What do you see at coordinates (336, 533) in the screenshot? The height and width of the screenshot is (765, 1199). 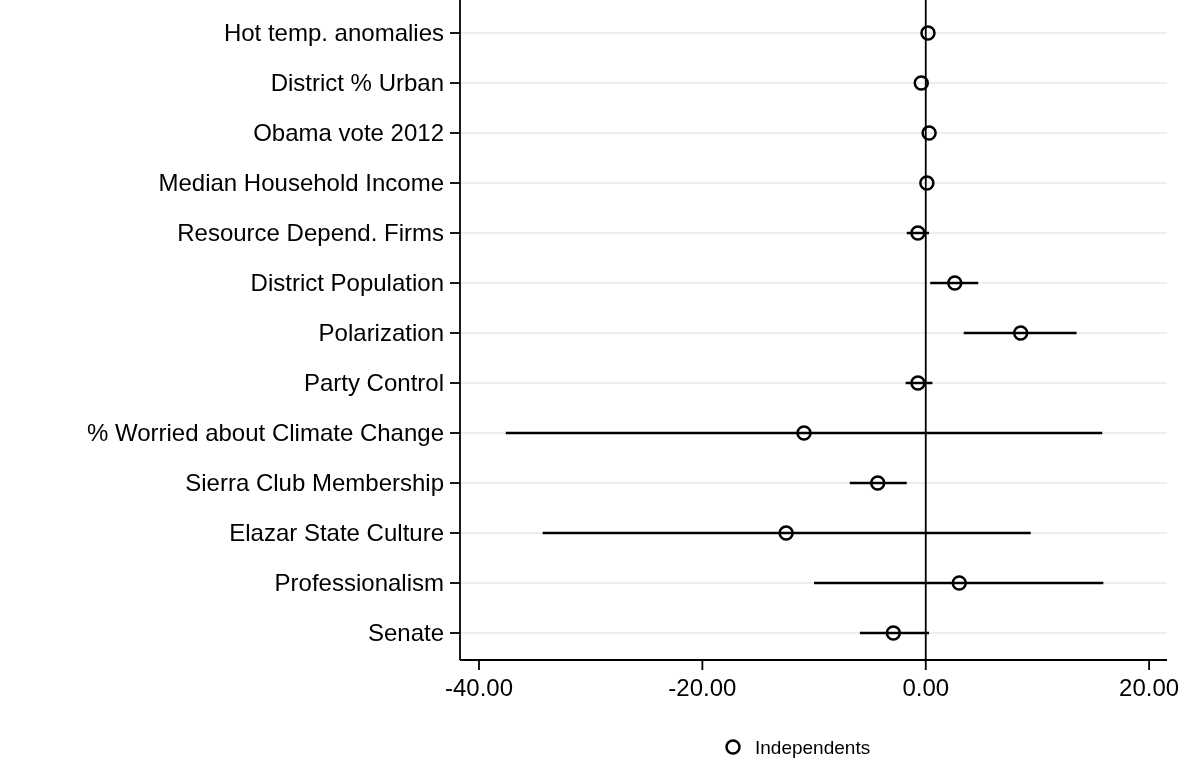 I see `y-tick-label: Elazar State Culture` at bounding box center [336, 533].